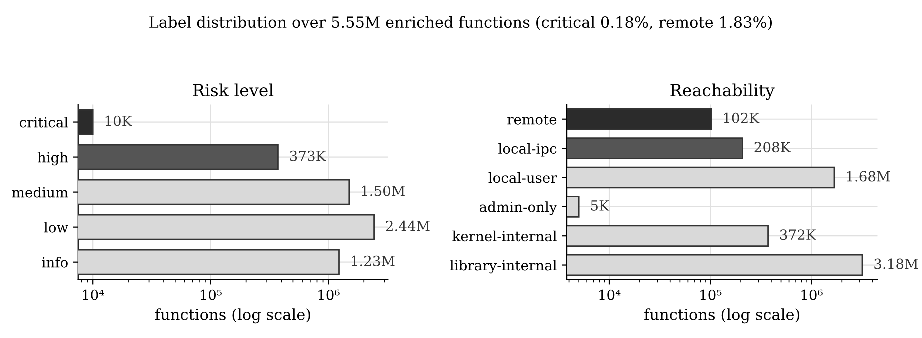  What do you see at coordinates (523, 178) in the screenshot?
I see `y-tick-label: local-user` at bounding box center [523, 178].